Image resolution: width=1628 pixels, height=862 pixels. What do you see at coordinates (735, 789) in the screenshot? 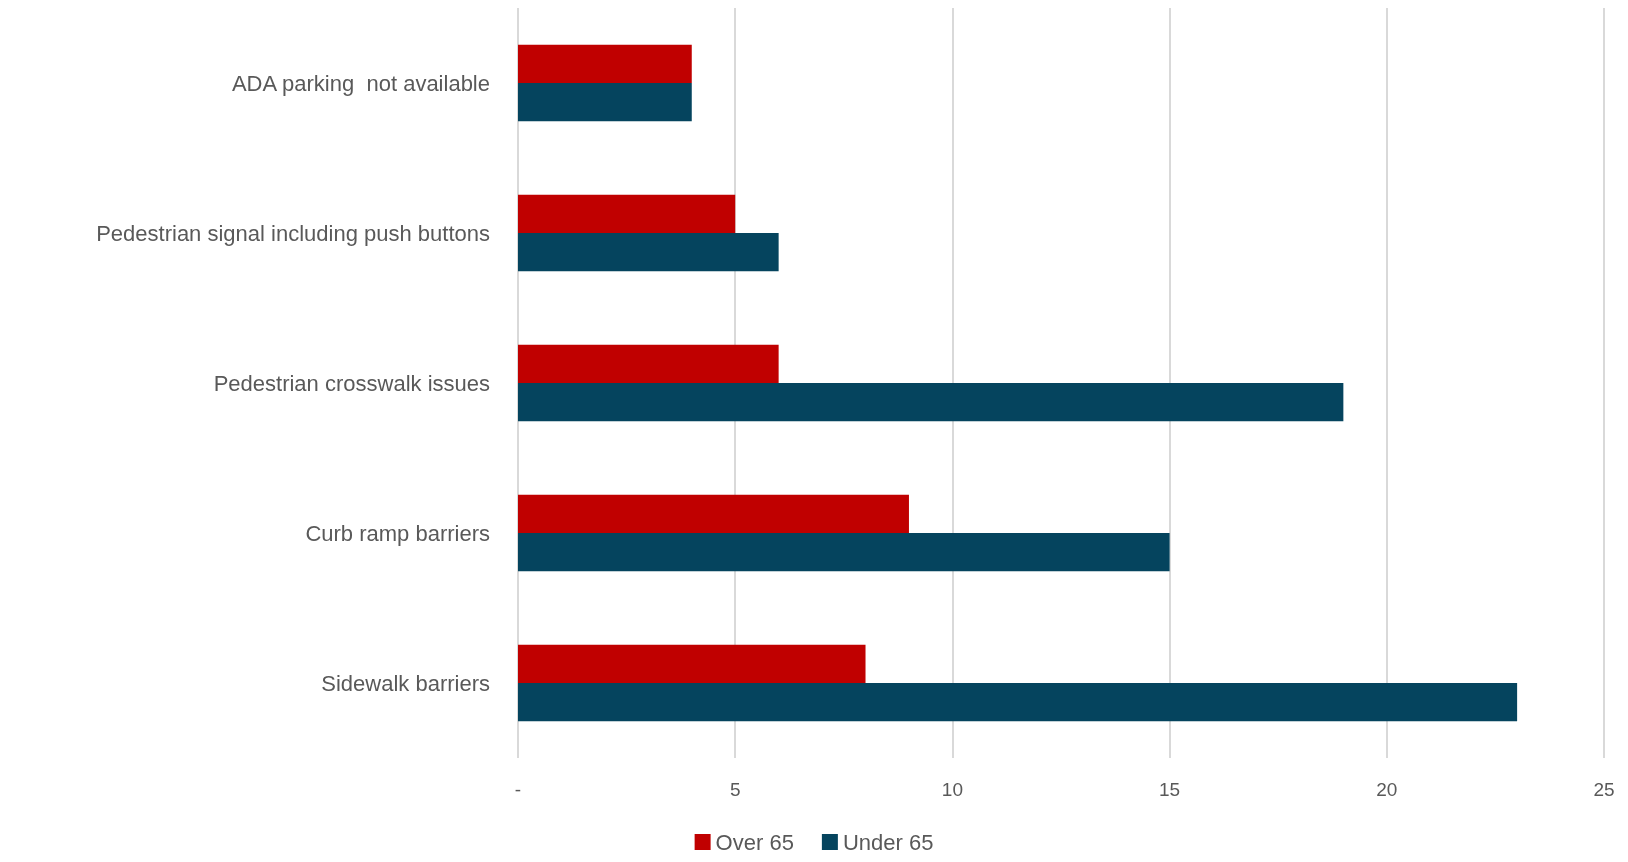
I see `x-tick-label: 5` at bounding box center [735, 789].